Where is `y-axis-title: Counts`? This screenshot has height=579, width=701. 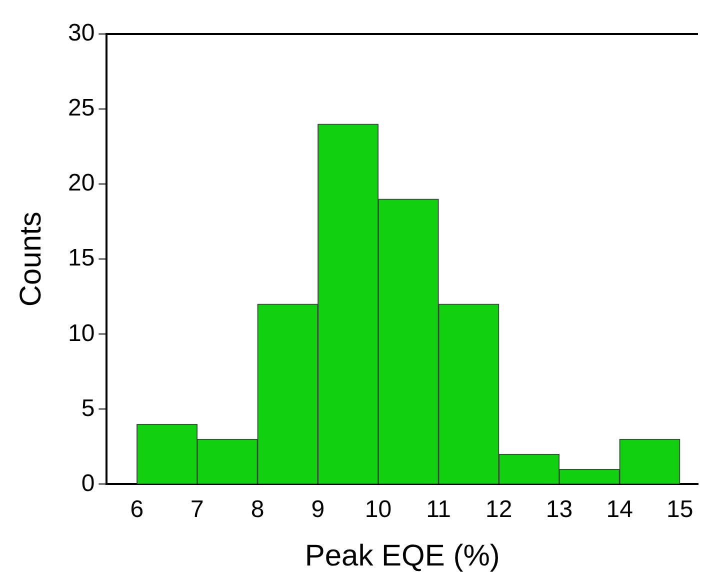 y-axis-title: Counts is located at coordinates (31, 259).